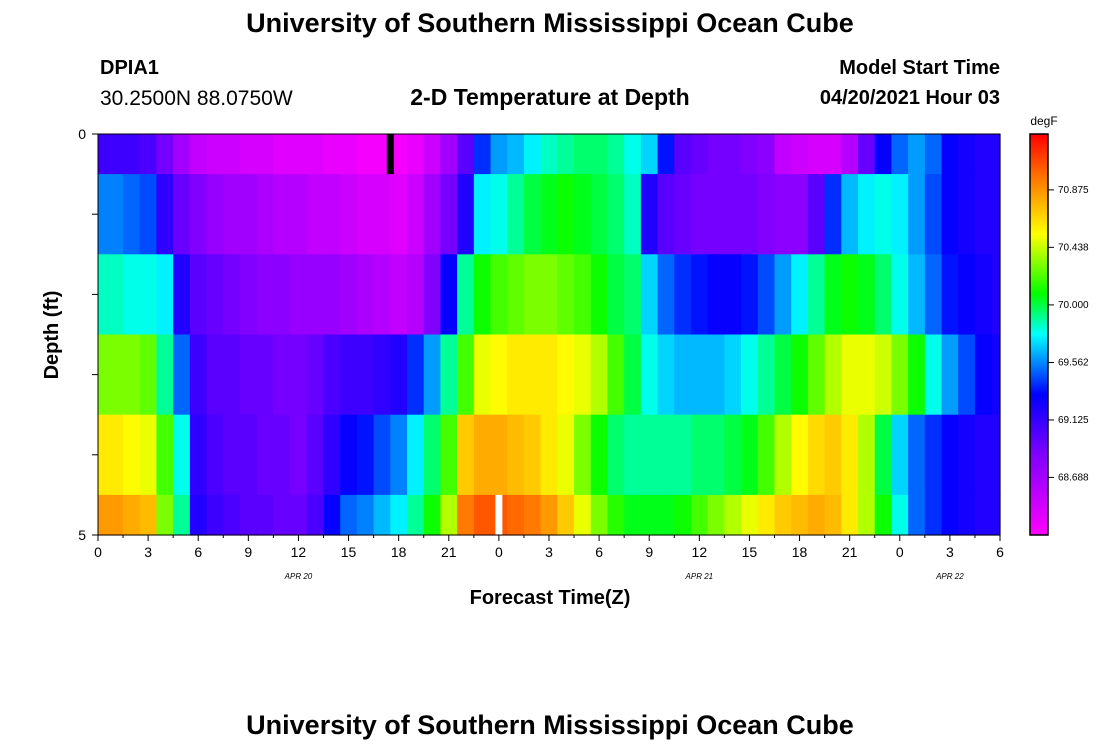 Image resolution: width=1100 pixels, height=750 pixels. Describe the element at coordinates (248, 552) in the screenshot. I see `x-tick-label: 9` at that location.